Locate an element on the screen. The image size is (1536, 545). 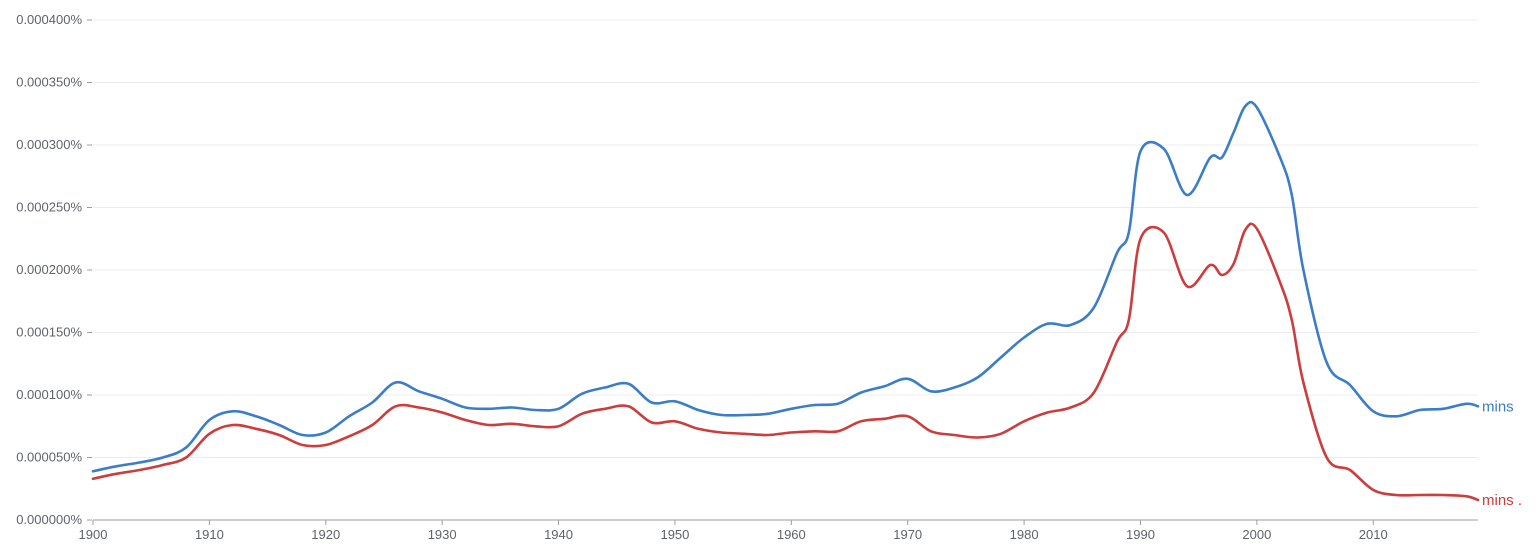
series-label-mins-period: mins . is located at coordinates (1502, 500).